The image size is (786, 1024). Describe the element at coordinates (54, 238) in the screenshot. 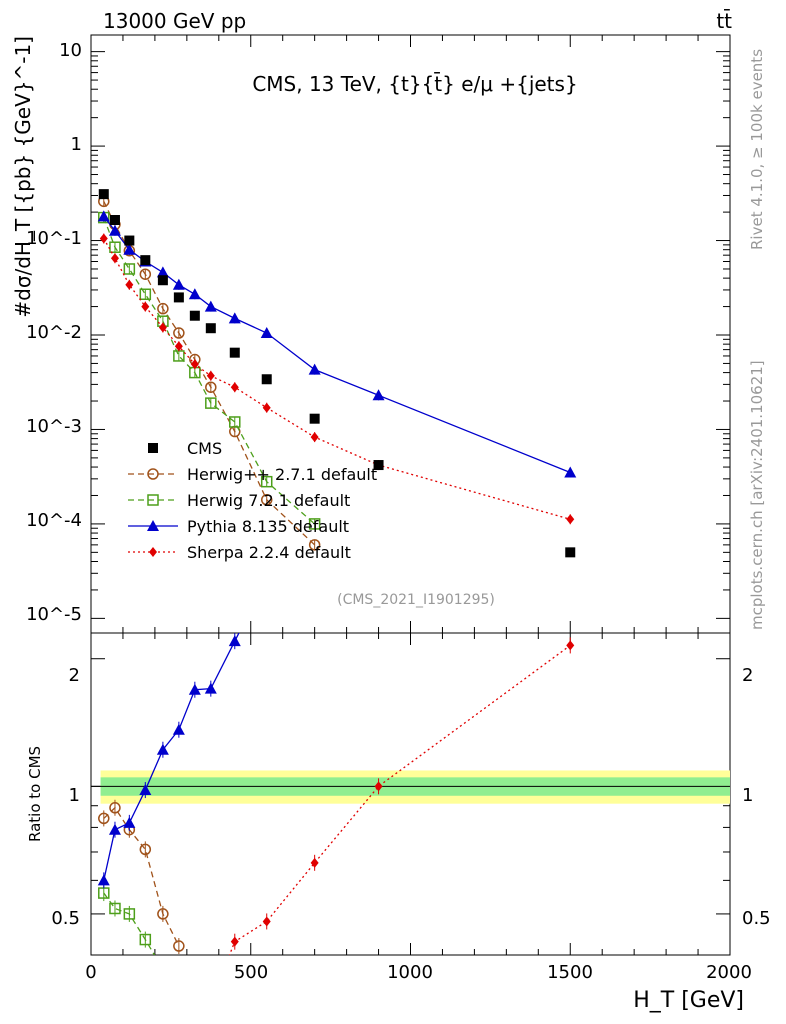

I see `y-tick-label: 10^-1` at that location.